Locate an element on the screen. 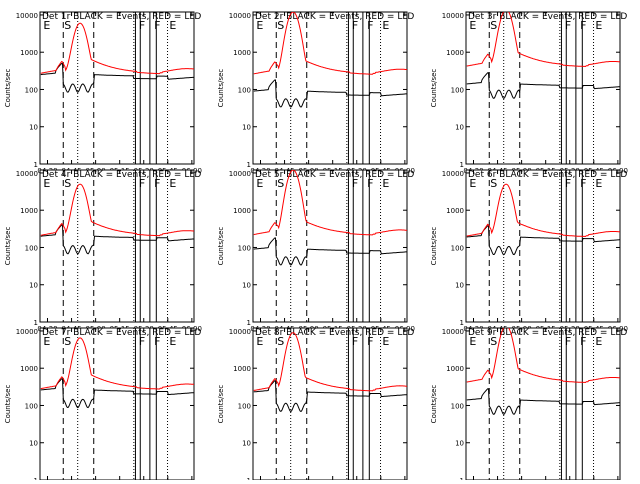 The width and height of the screenshot is (640, 484). chart-title: Det 7r BLACK = Events, RED = LLD is located at coordinates (121, 333).